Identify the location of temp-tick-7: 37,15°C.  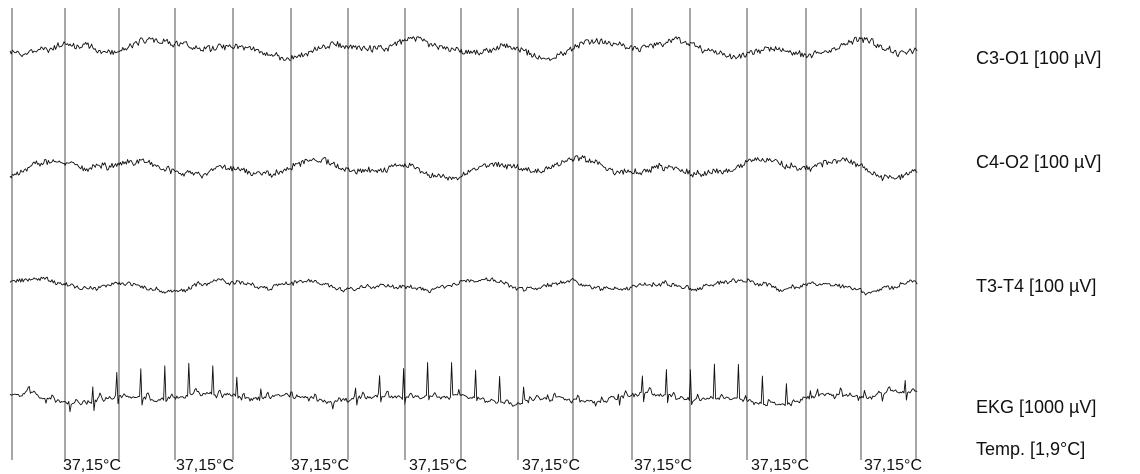
(893, 465).